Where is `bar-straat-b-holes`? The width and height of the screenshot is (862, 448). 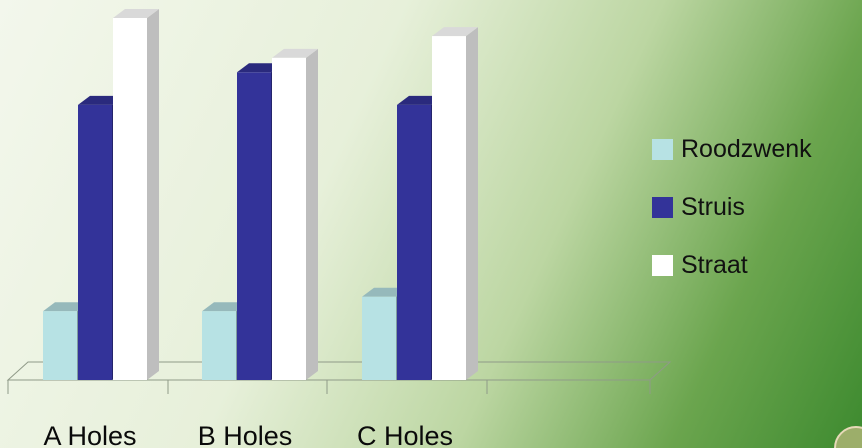 bar-straat-b-holes is located at coordinates (295, 214).